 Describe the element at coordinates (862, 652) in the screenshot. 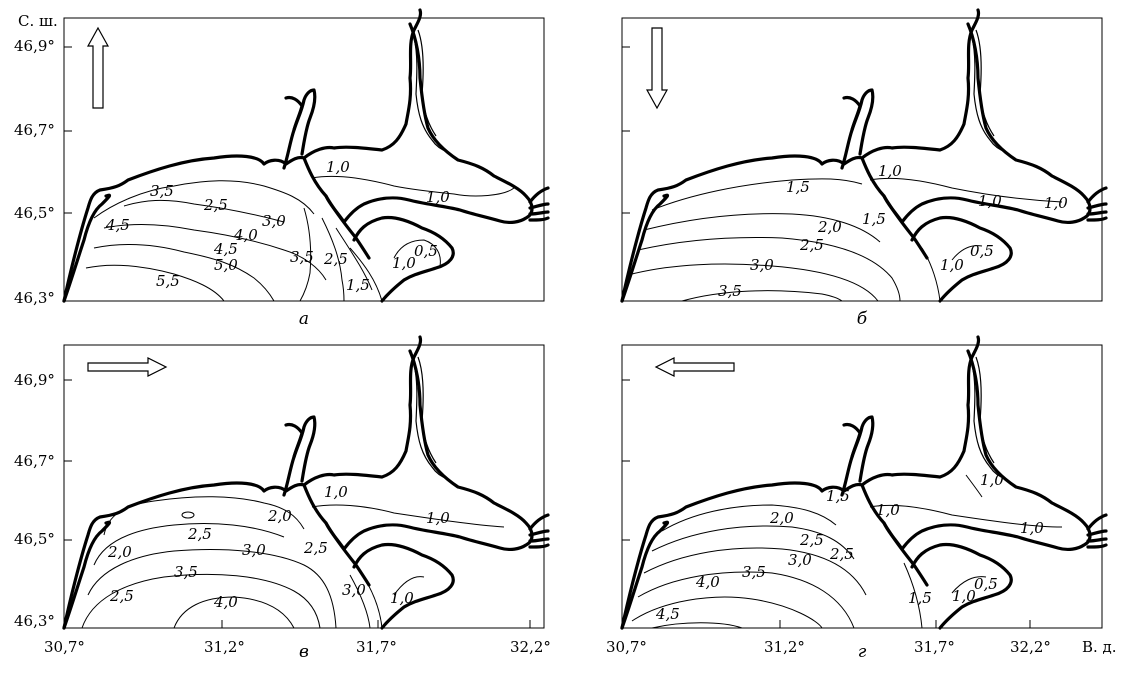

I see `panel-letter: г` at that location.